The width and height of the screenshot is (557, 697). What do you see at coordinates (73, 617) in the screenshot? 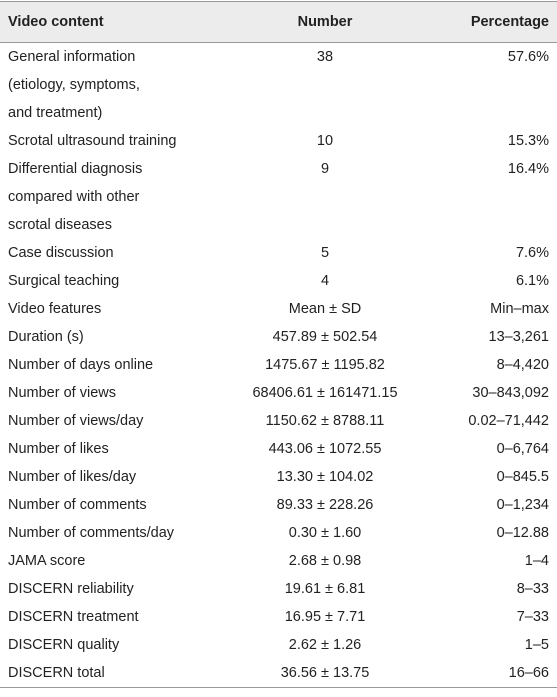
I see `table-cell: DISCERN treatment` at bounding box center [73, 617].